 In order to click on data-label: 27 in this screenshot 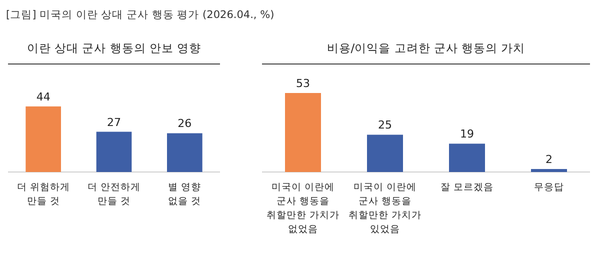, I will do `click(114, 122)`.